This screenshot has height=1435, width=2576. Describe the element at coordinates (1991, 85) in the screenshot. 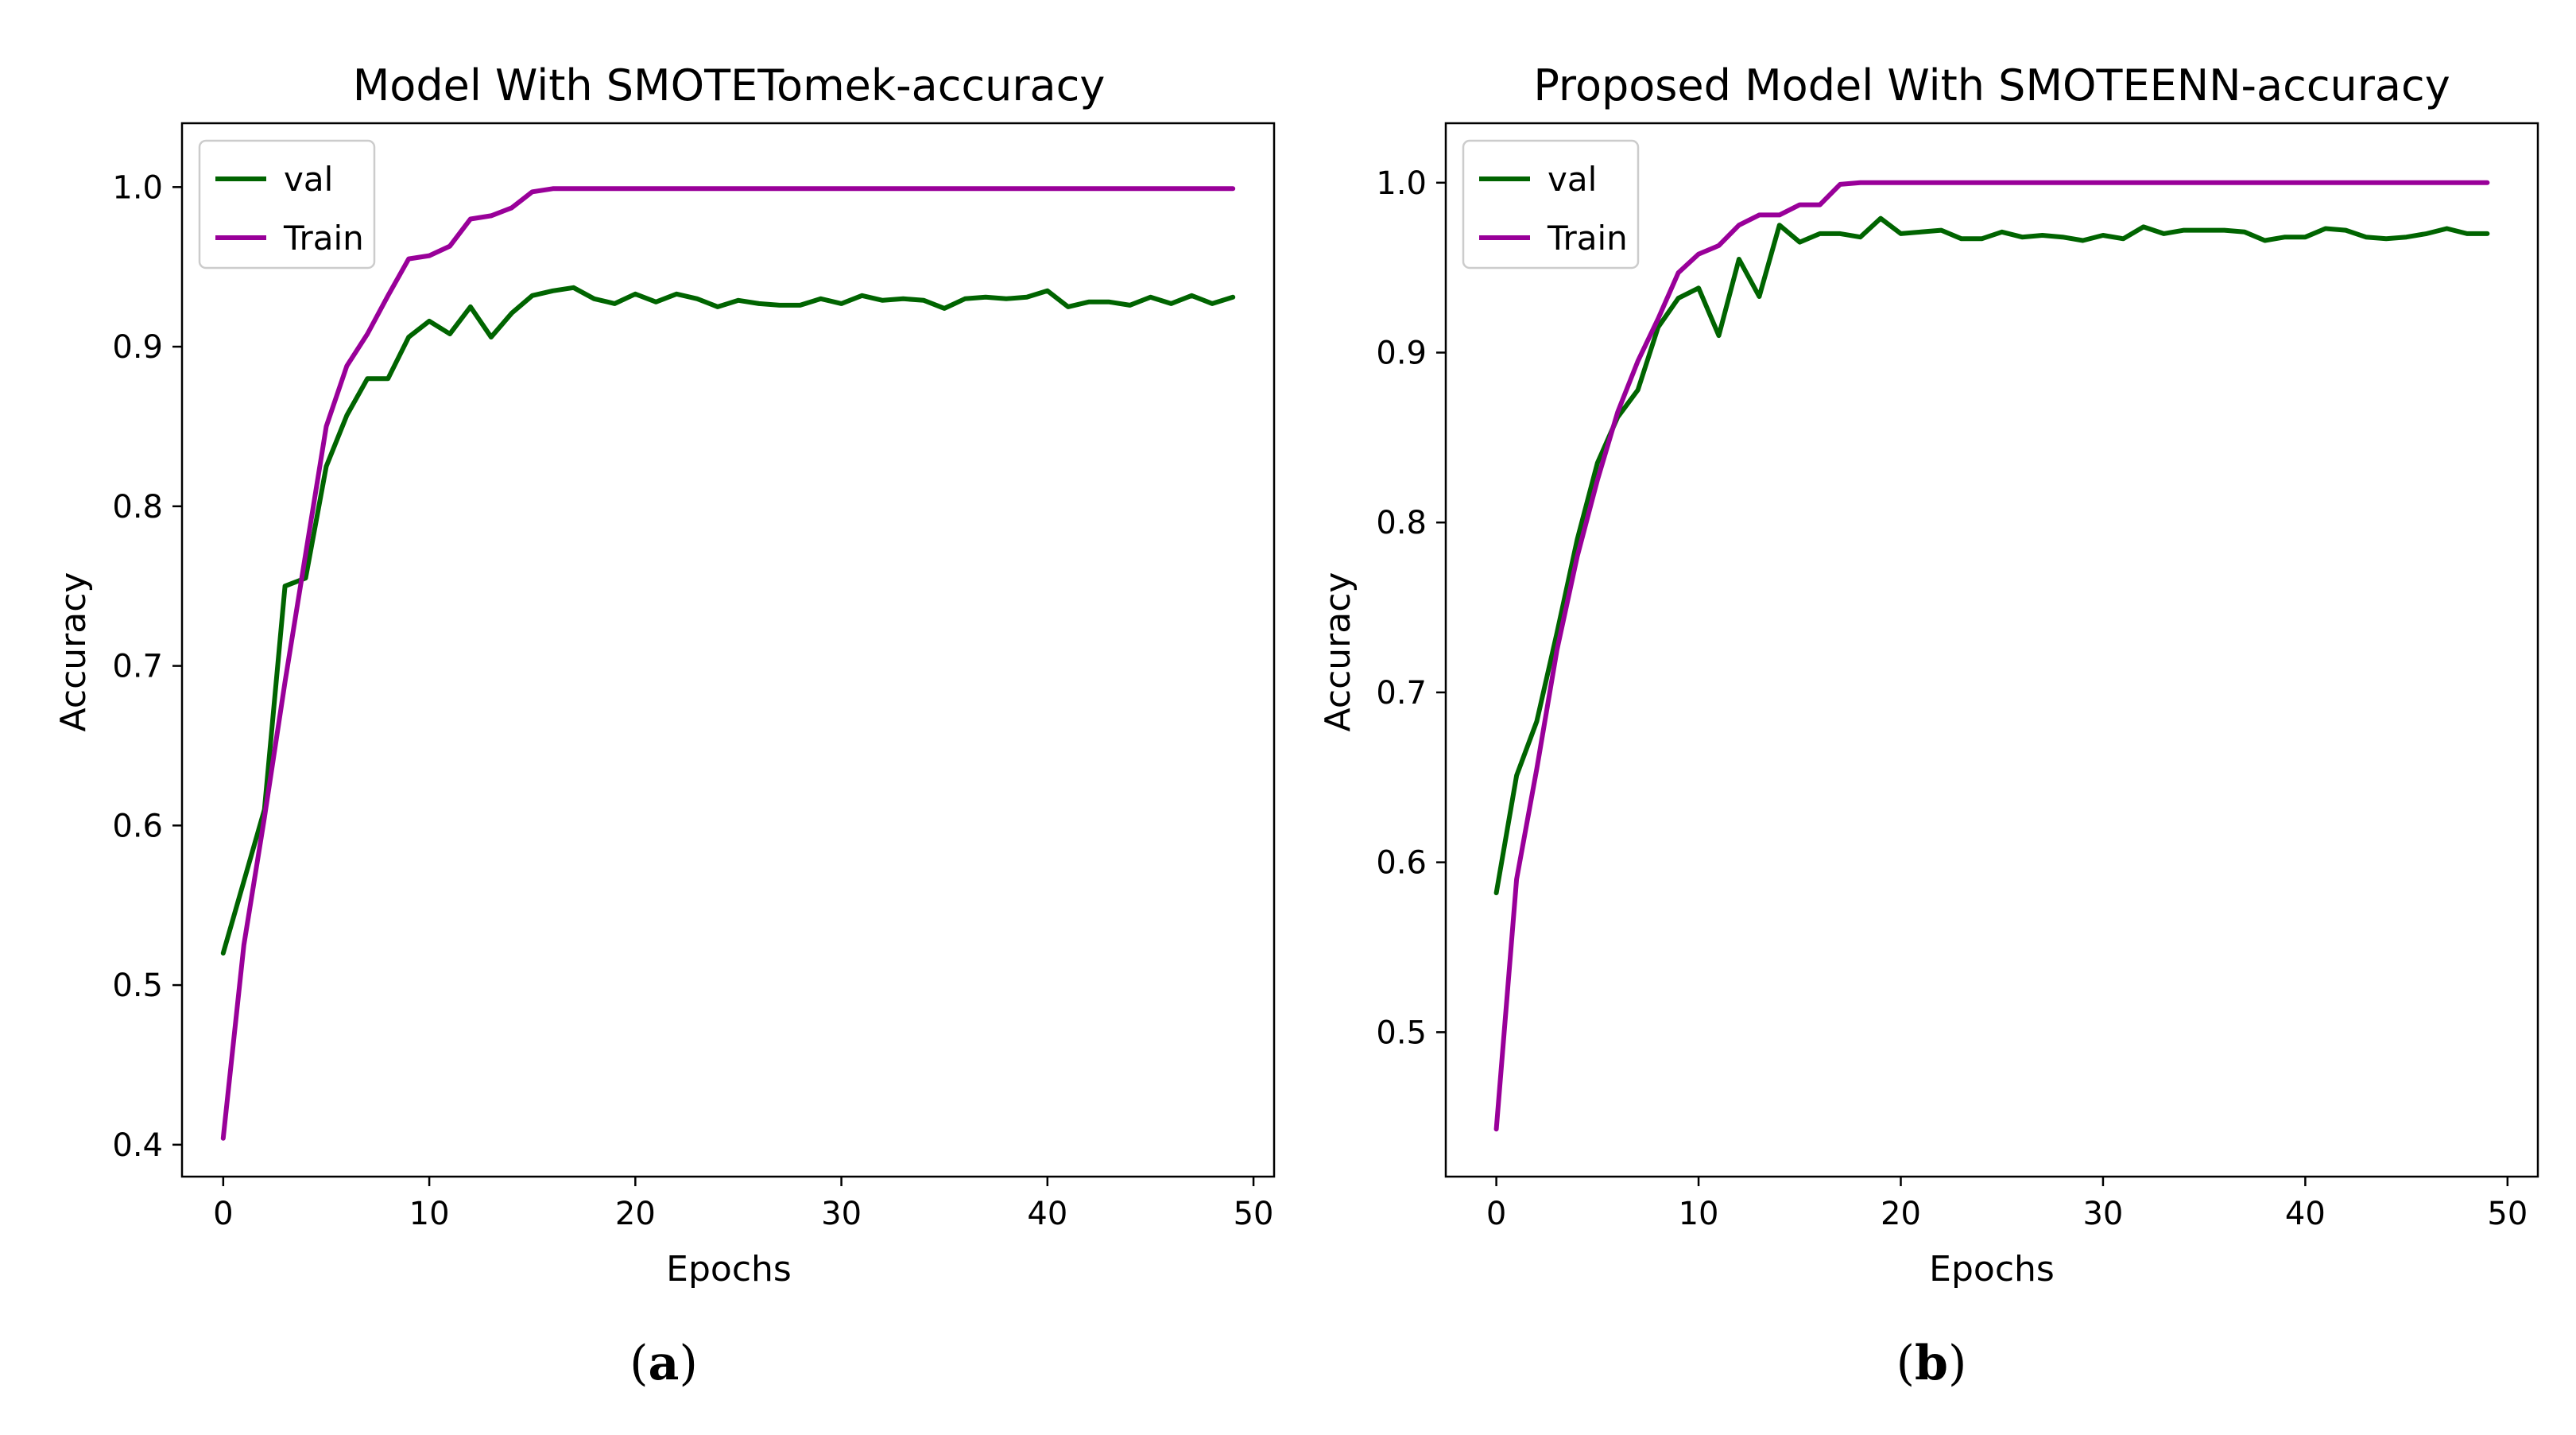

I see `chart-title: Proposed Model With SMOTEENN-accuracy` at that location.